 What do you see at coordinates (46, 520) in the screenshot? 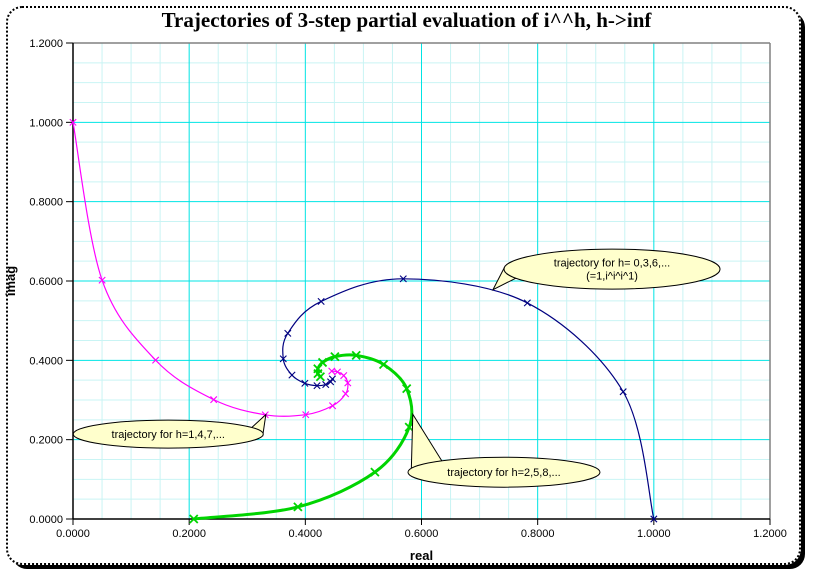
I see `y-tick-label: 0.0000` at bounding box center [46, 520].